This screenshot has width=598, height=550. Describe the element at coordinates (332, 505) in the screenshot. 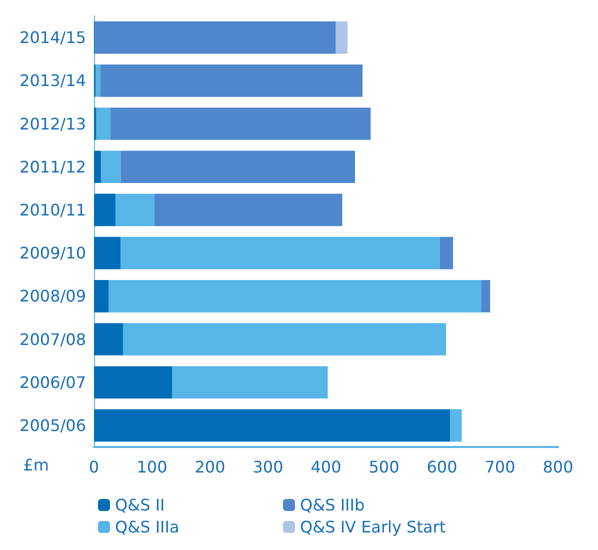

I see `legend-label: Q&S IIIb` at that location.